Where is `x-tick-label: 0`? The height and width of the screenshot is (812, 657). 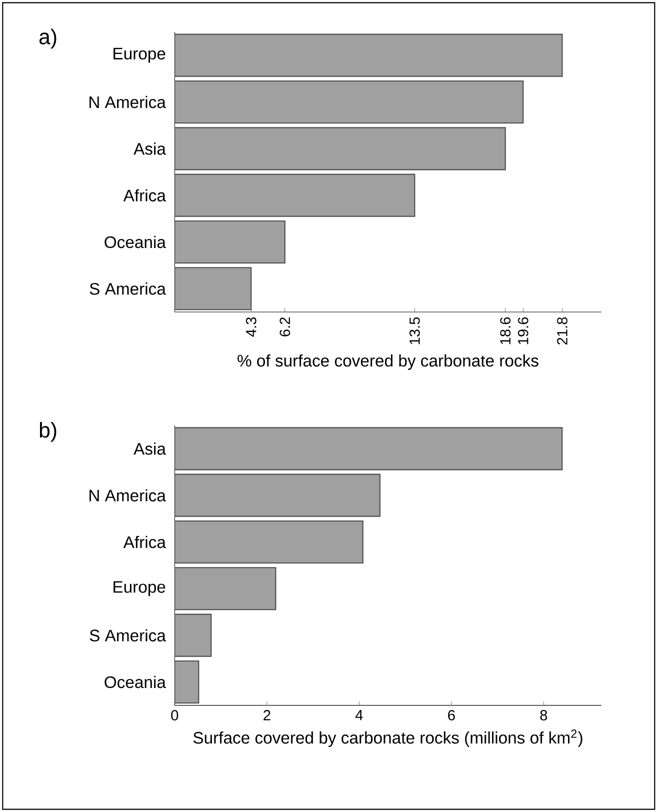 x-tick-label: 0 is located at coordinates (174, 715).